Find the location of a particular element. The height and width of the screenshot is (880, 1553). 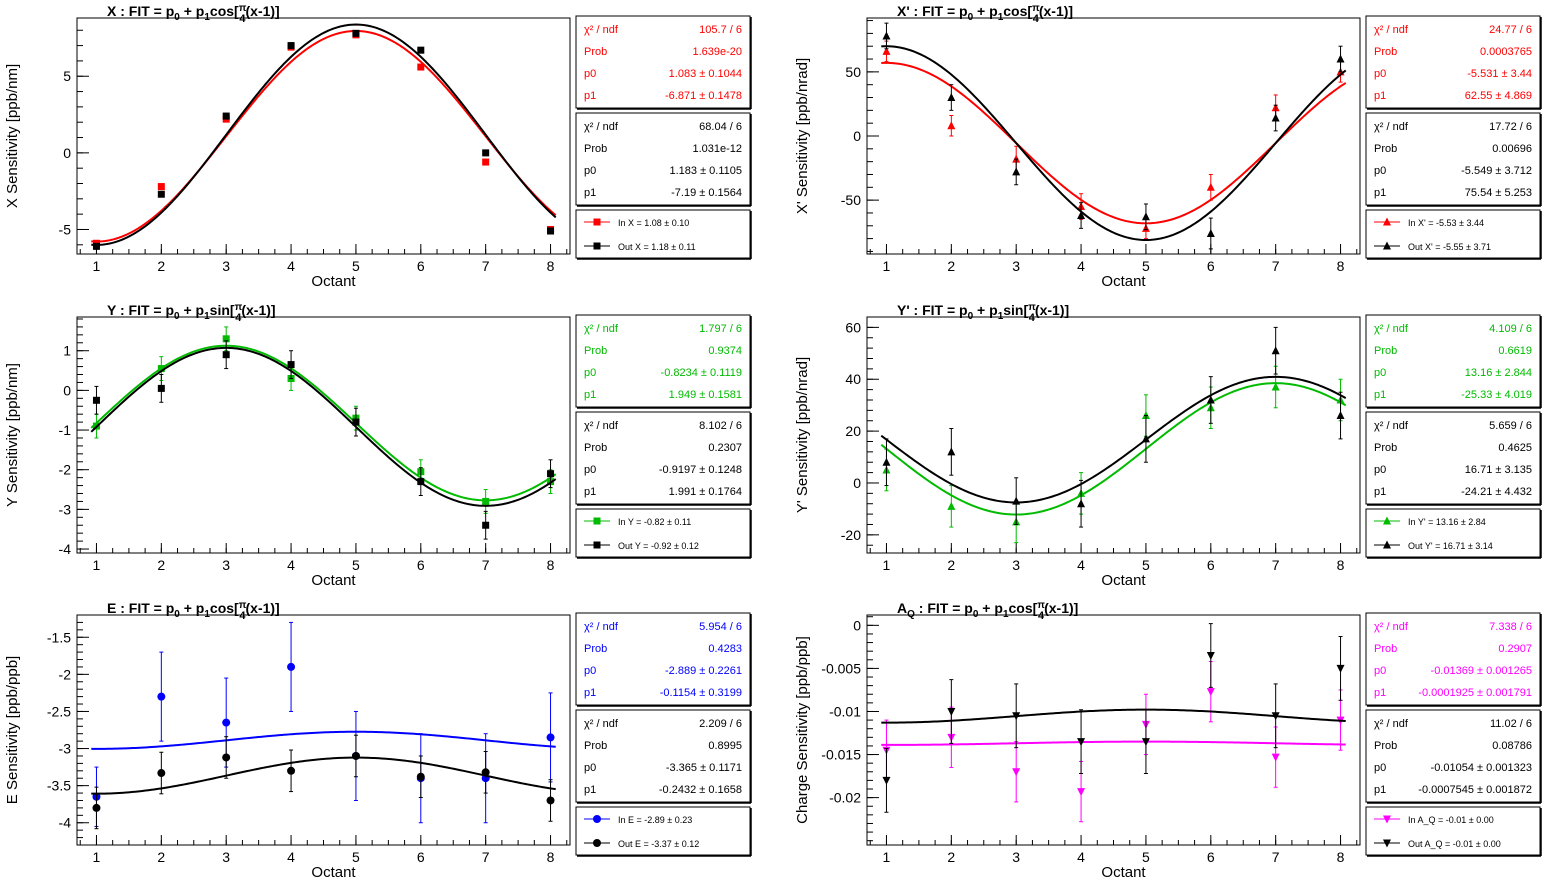

x-tick-label: 6 is located at coordinates (421, 857).